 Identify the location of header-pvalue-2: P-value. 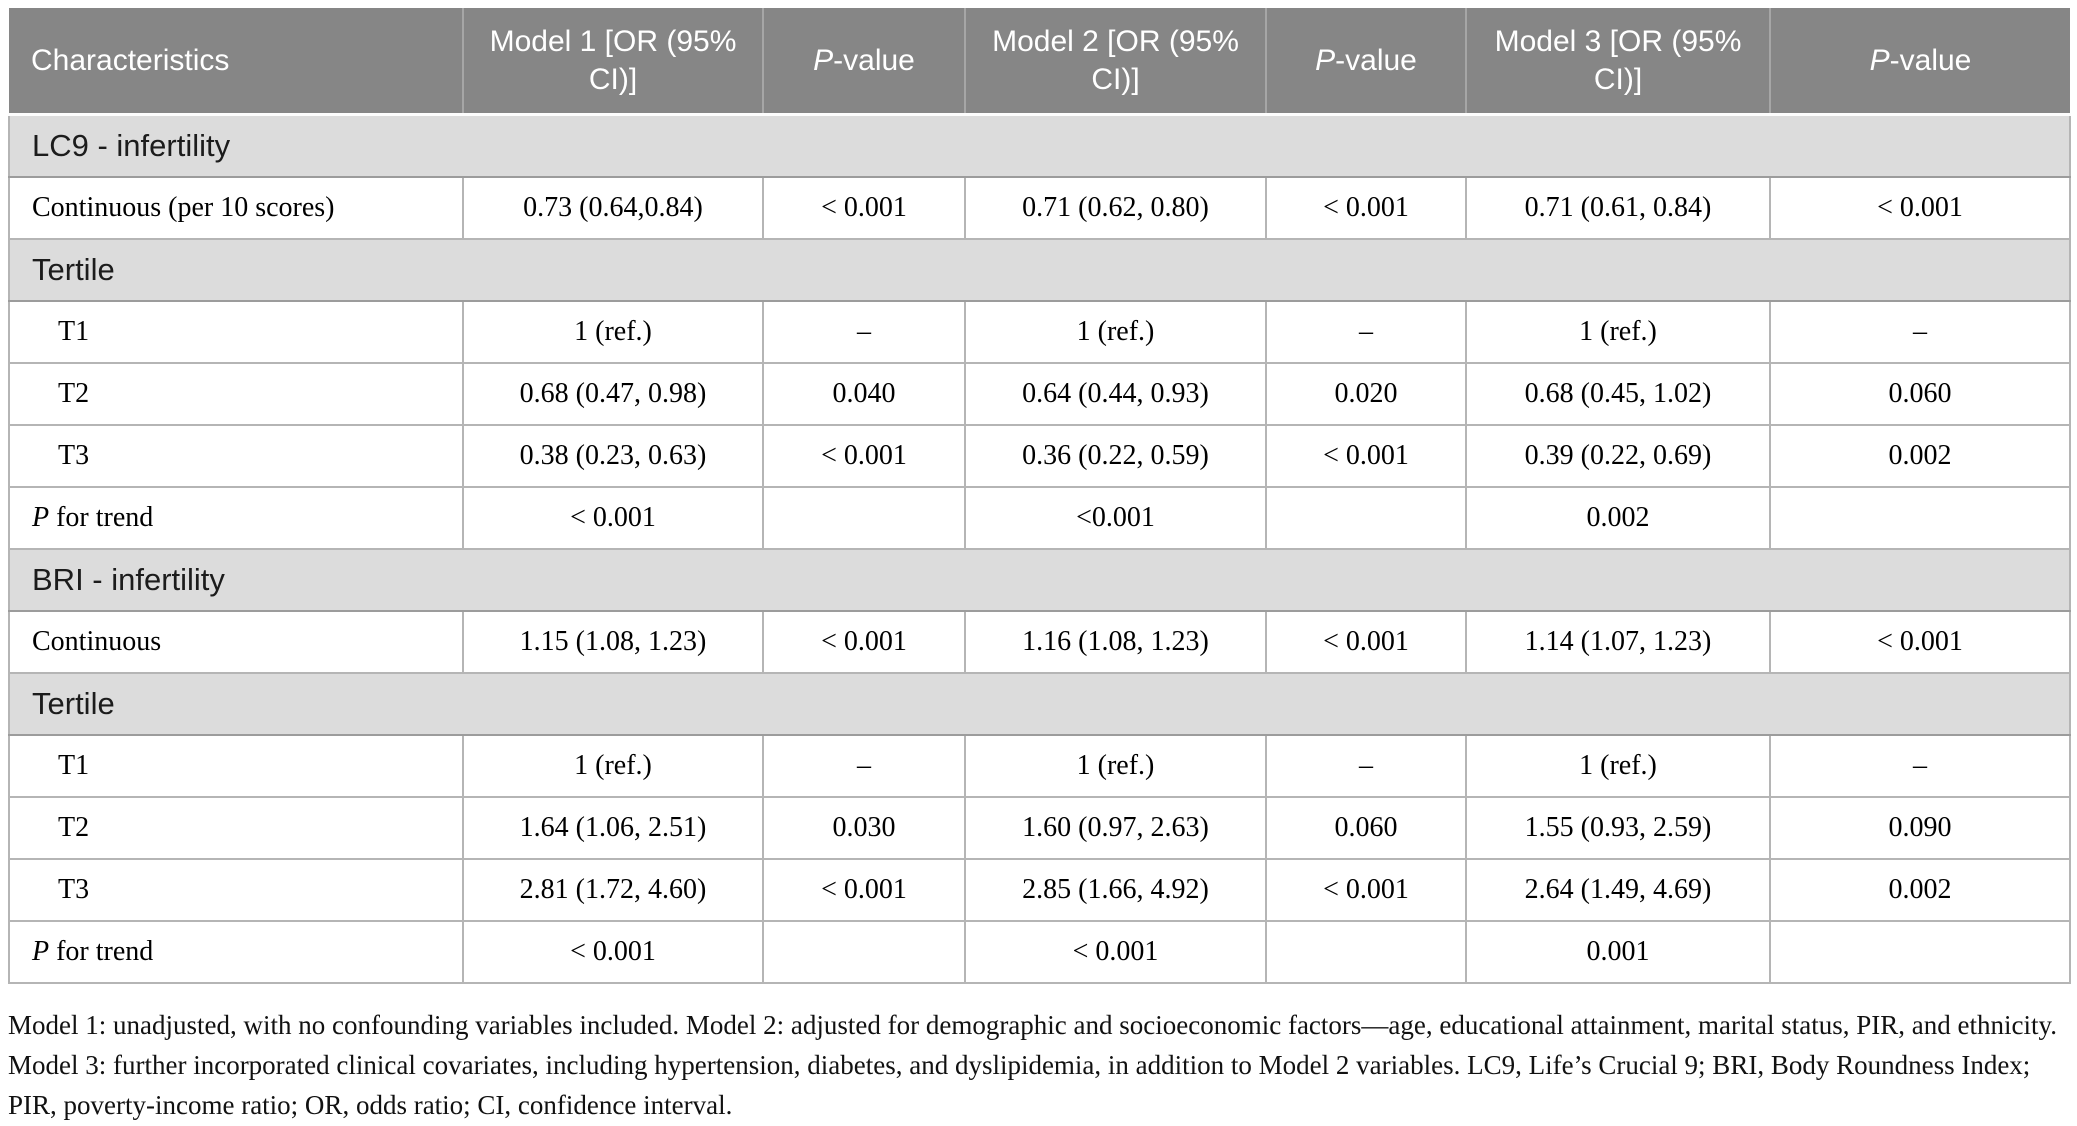
(1365, 62).